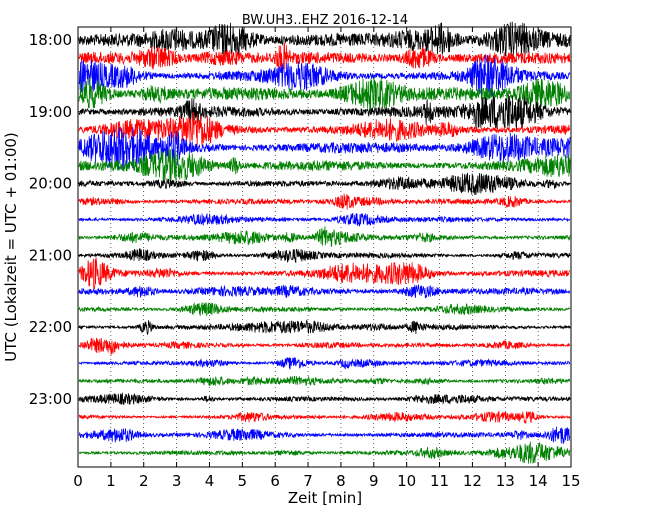 This screenshot has height=520, width=650. Describe the element at coordinates (472, 481) in the screenshot. I see `x-tick-label: 12` at that location.